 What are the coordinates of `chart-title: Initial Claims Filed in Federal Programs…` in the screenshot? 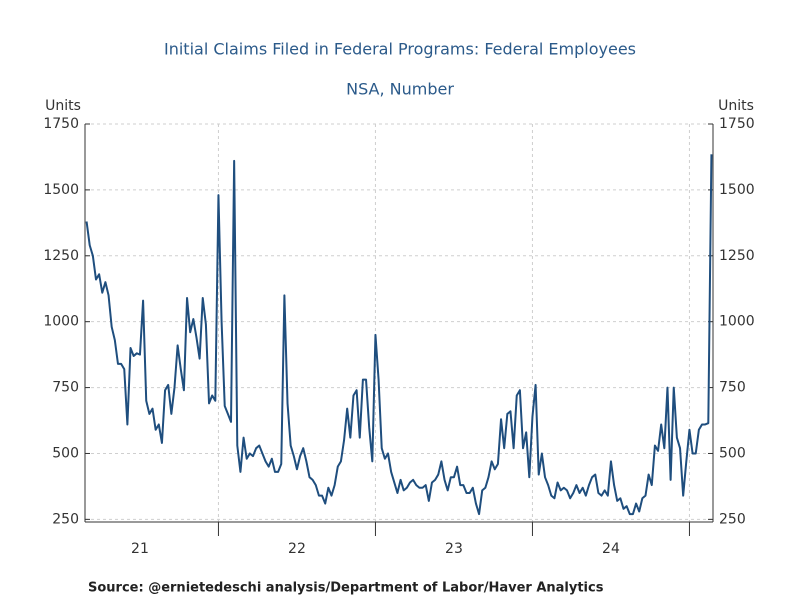 It's located at (400, 49).